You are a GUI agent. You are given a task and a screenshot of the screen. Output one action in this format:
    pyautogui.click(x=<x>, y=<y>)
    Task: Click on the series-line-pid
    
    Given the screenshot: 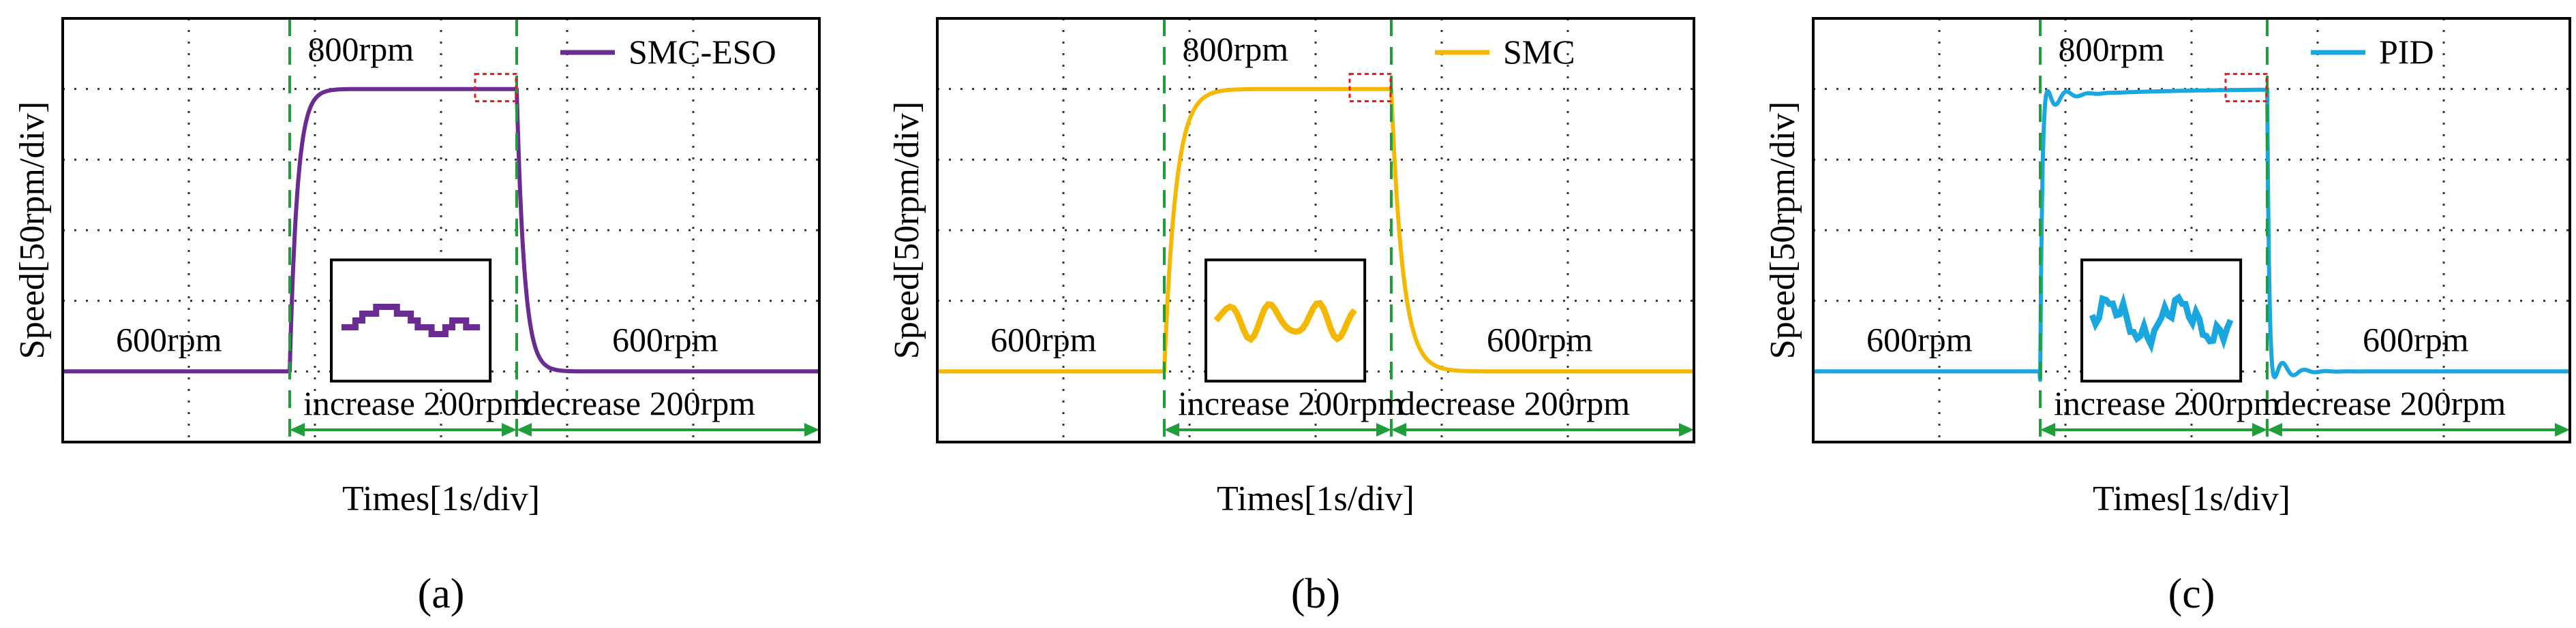 What is the action you would take?
    pyautogui.click(x=2191, y=234)
    